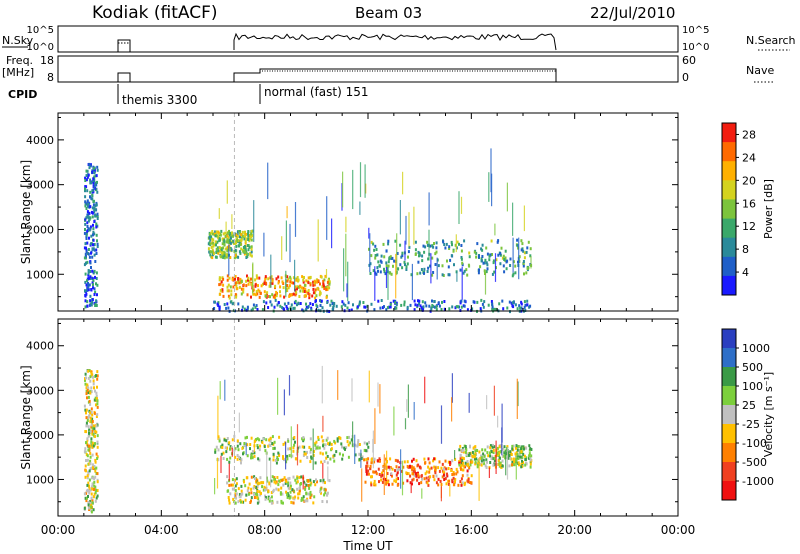 This screenshot has height=554, width=800. What do you see at coordinates (689, 60) in the screenshot?
I see `nave-tick-high: 60` at bounding box center [689, 60].